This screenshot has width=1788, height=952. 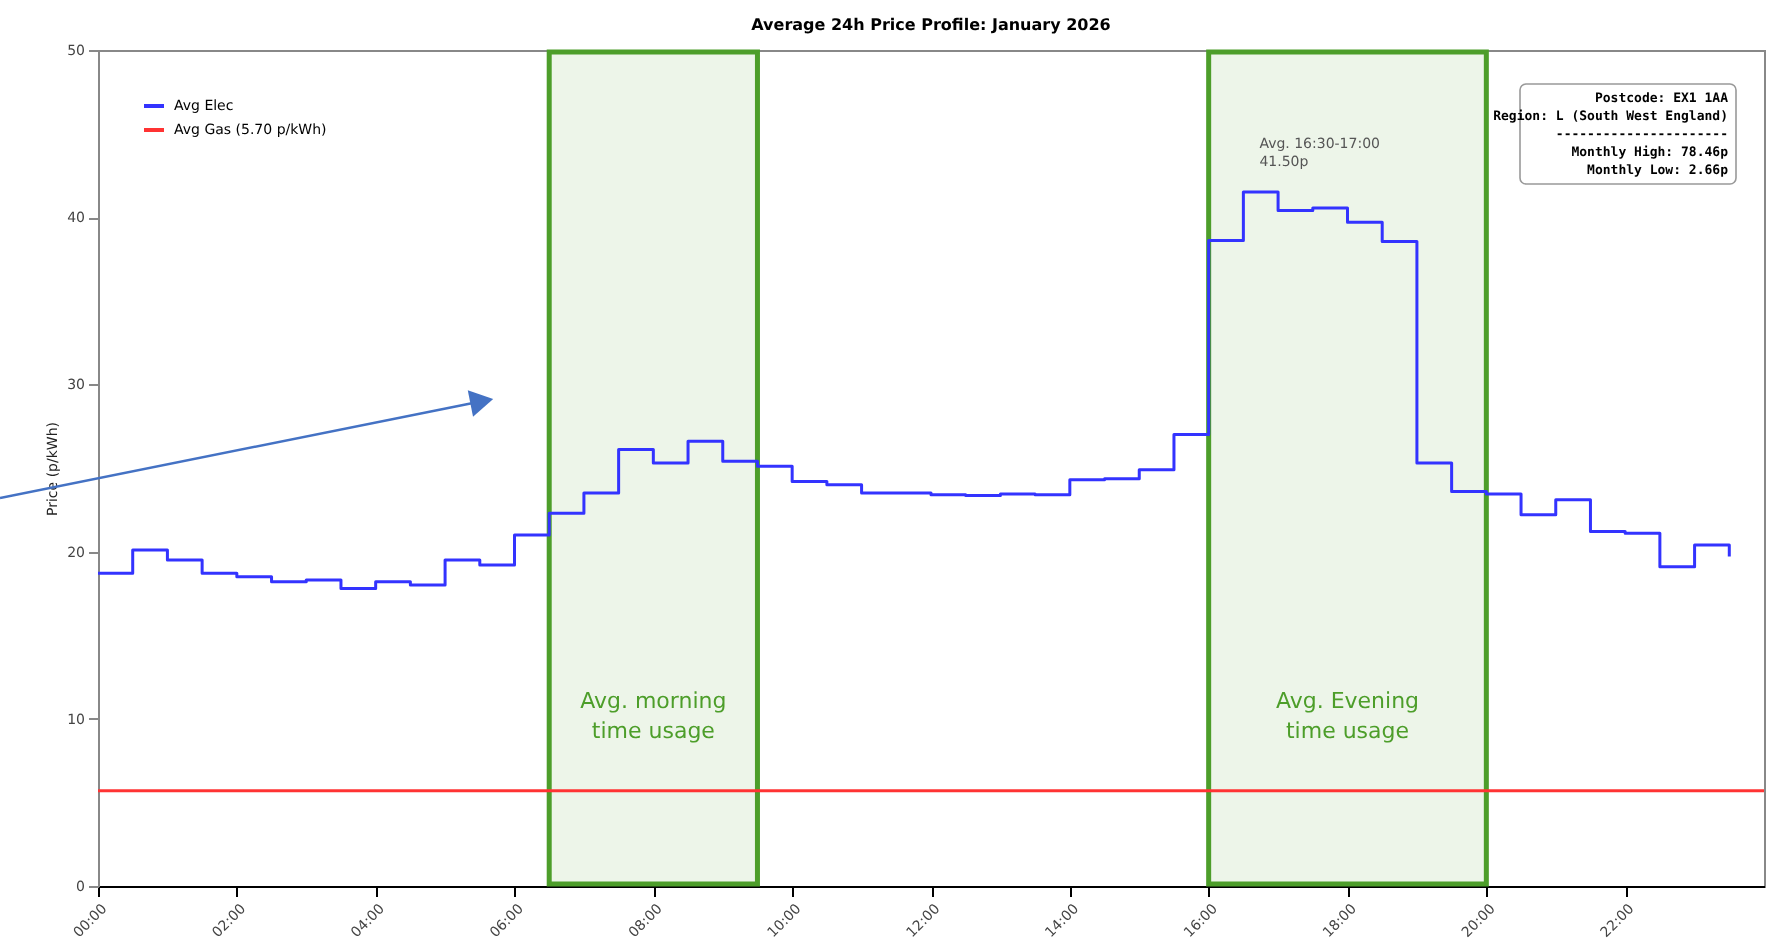 I want to click on chart-title: Average 24h Price Profile: January 2026, so click(x=931, y=25).